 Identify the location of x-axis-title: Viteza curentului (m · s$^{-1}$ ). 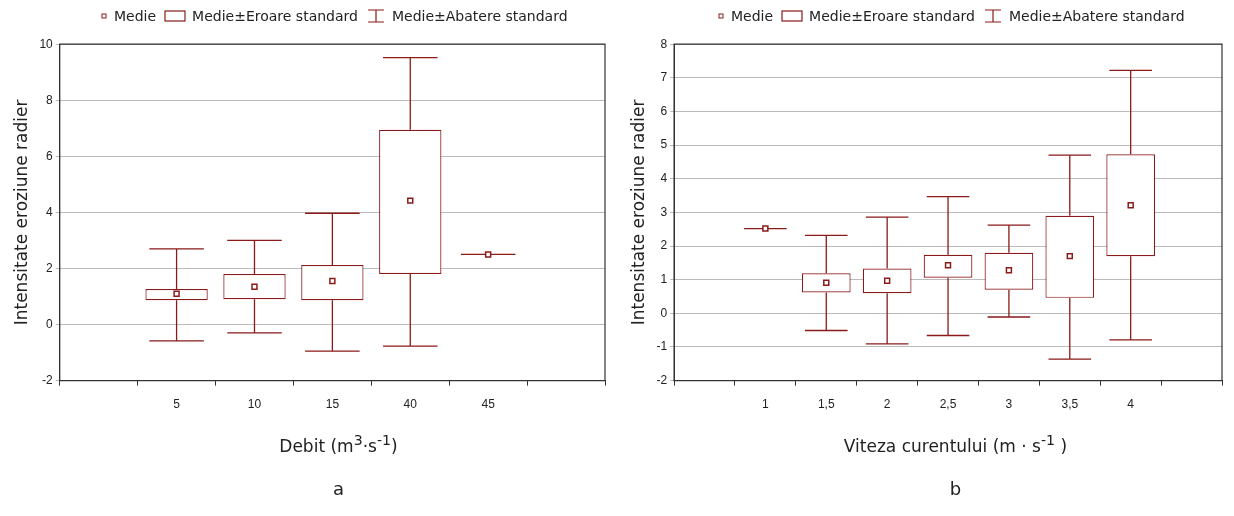
(955, 444).